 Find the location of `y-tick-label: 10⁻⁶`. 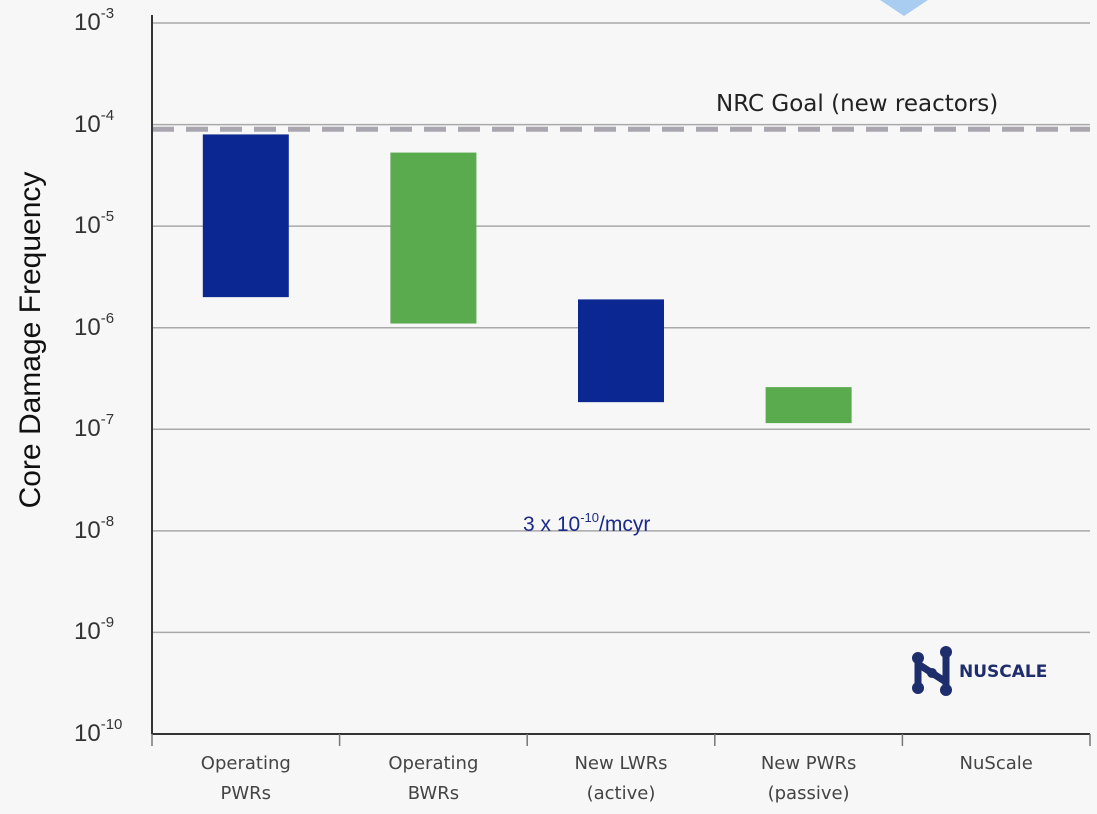

y-tick-label: 10⁻⁶ is located at coordinates (94, 325).